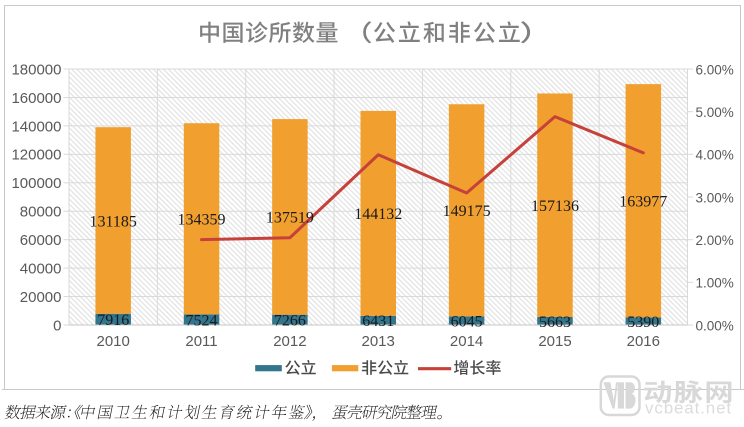 The width and height of the screenshot is (744, 427). I want to click on svg-text: 5.00%, so click(715, 112).